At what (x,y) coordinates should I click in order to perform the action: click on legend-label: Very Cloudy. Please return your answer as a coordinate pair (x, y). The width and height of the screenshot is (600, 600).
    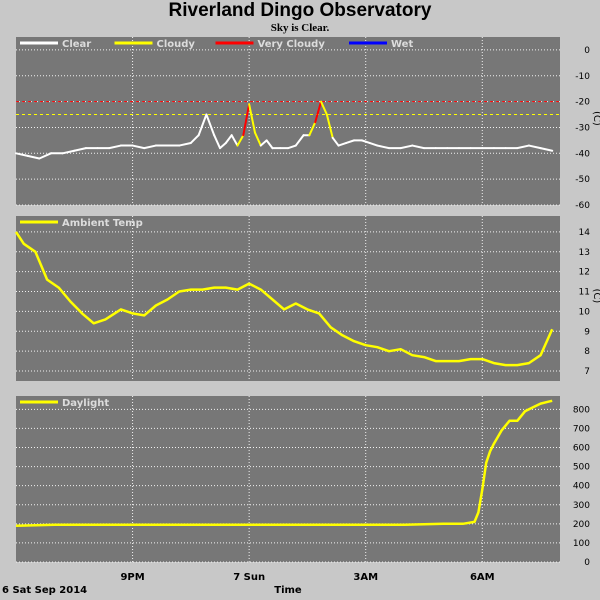
    Looking at the image, I should click on (292, 44).